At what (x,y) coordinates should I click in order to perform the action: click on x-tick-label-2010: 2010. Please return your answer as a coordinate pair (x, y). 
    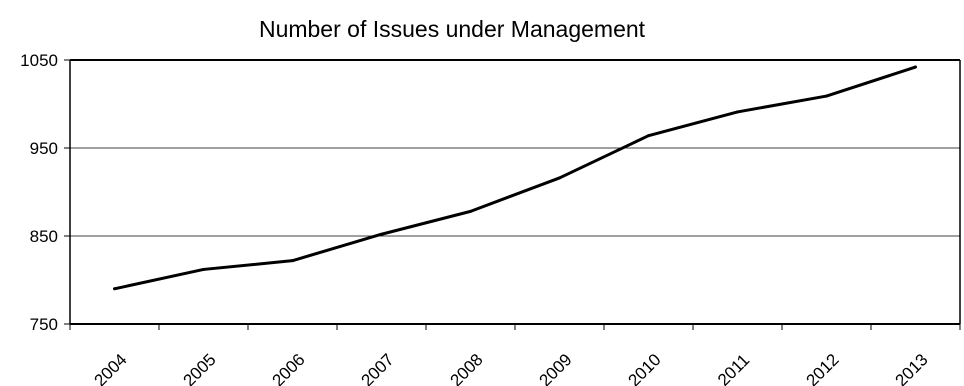
    Looking at the image, I should click on (645, 368).